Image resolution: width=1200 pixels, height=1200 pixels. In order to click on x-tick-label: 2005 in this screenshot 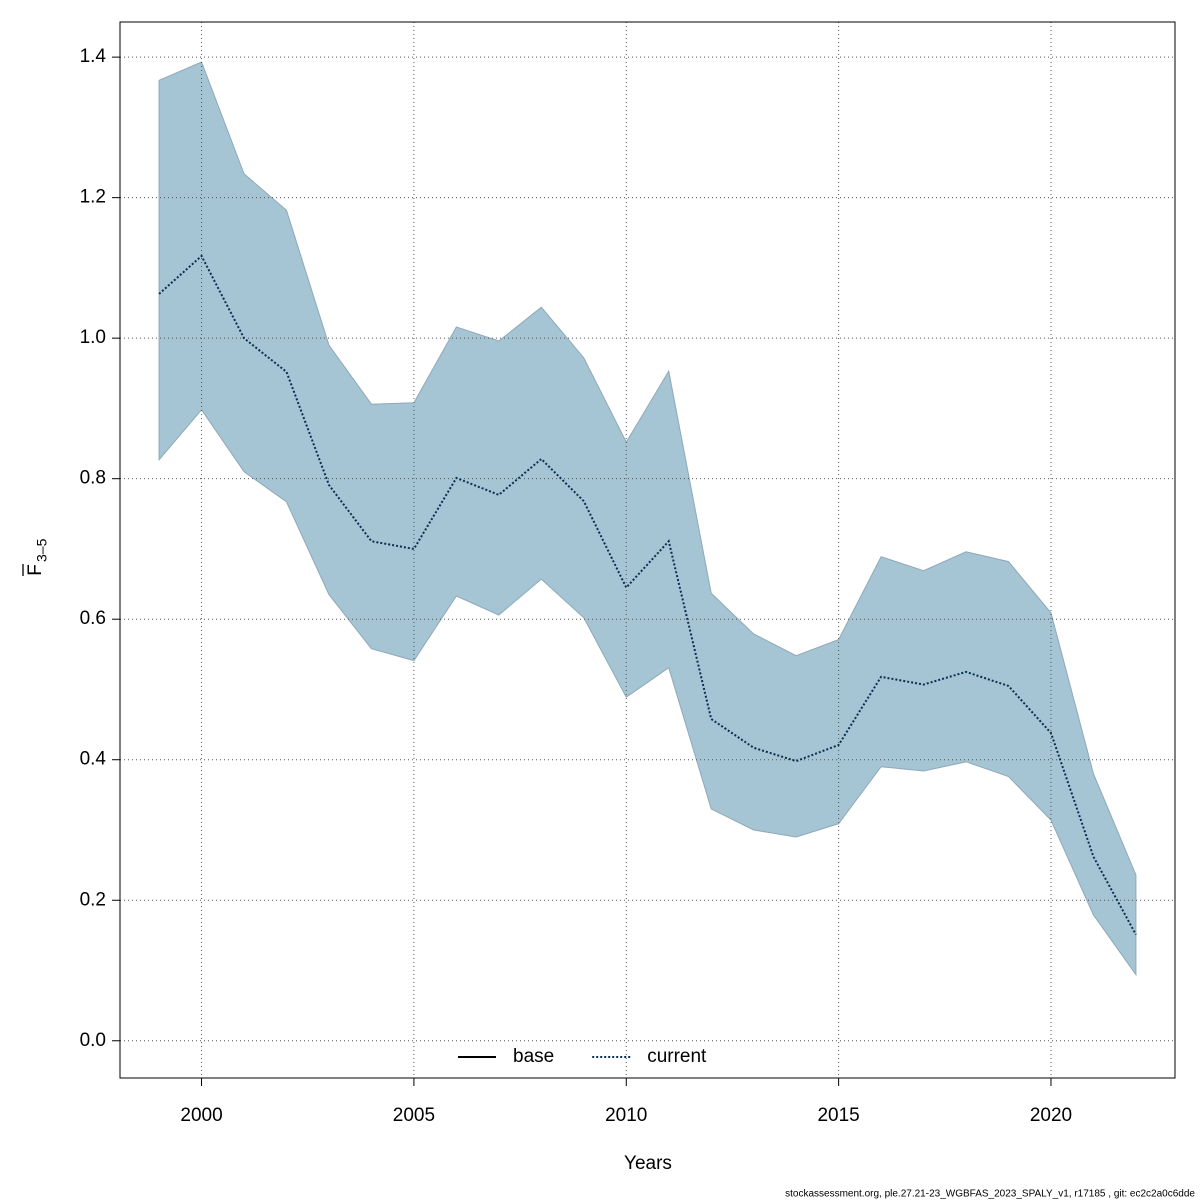, I will do `click(414, 1115)`.